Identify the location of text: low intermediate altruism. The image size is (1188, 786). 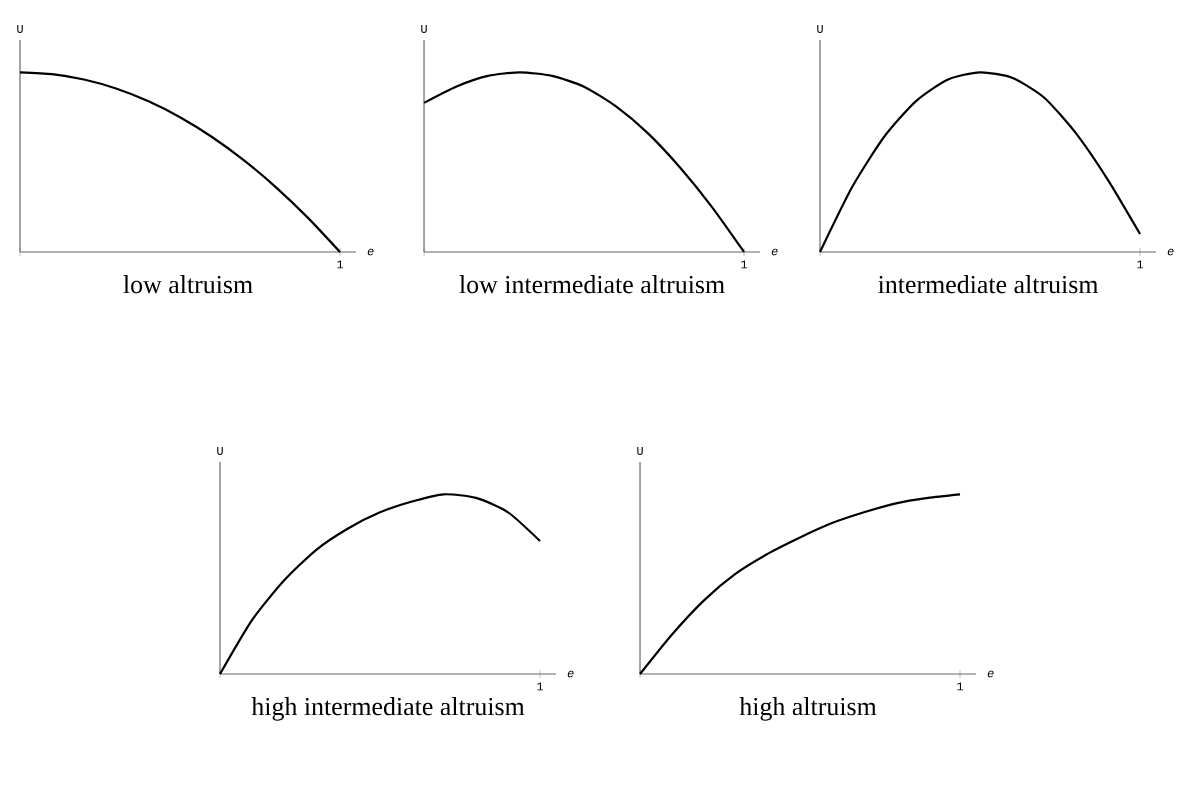
(592, 284).